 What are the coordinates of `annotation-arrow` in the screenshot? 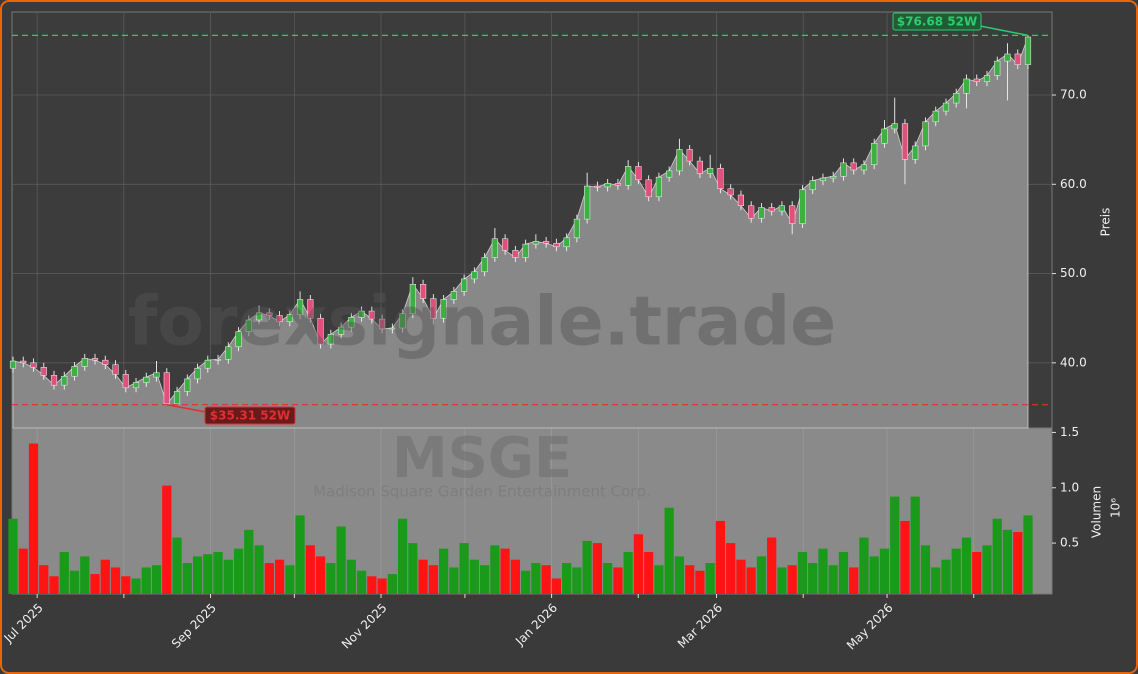 It's located at (186, 408).